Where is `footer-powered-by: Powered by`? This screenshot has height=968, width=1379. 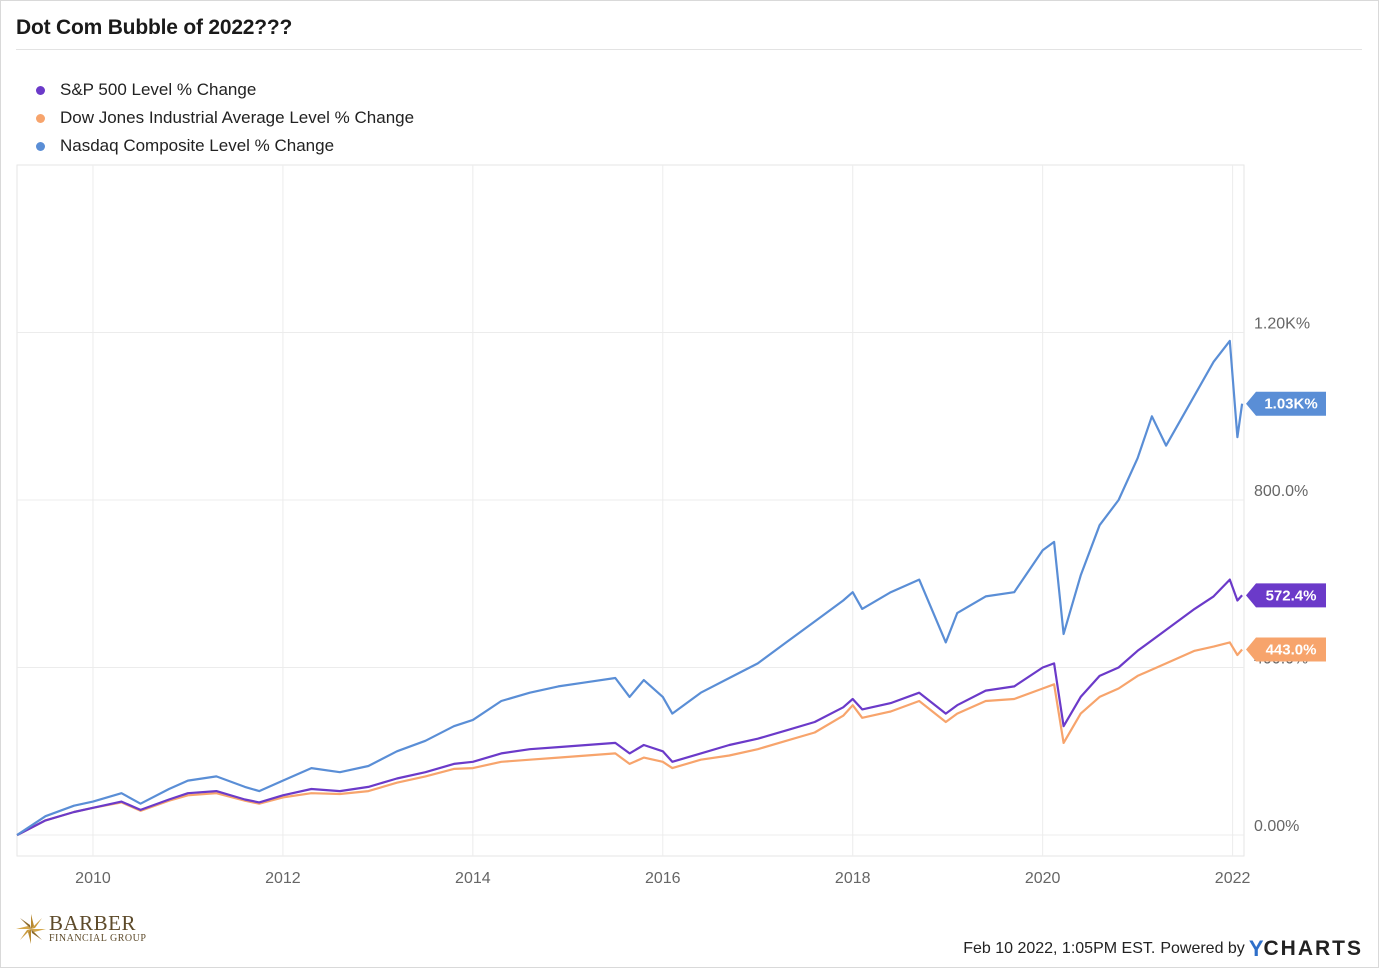 footer-powered-by: Powered by is located at coordinates (1202, 948).